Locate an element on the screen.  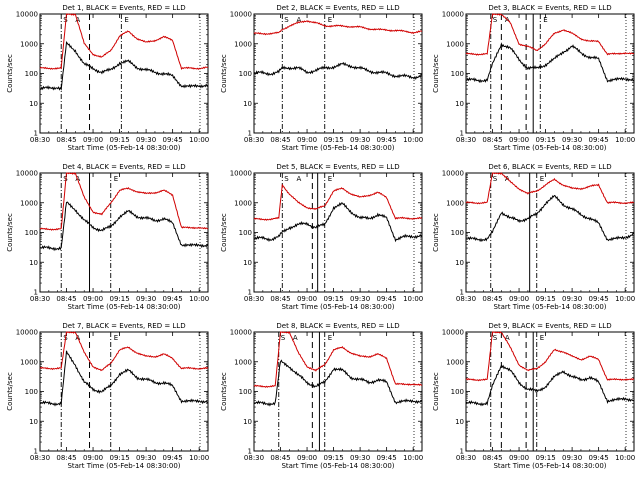
flag-glyph: A is located at coordinates (507, 338).